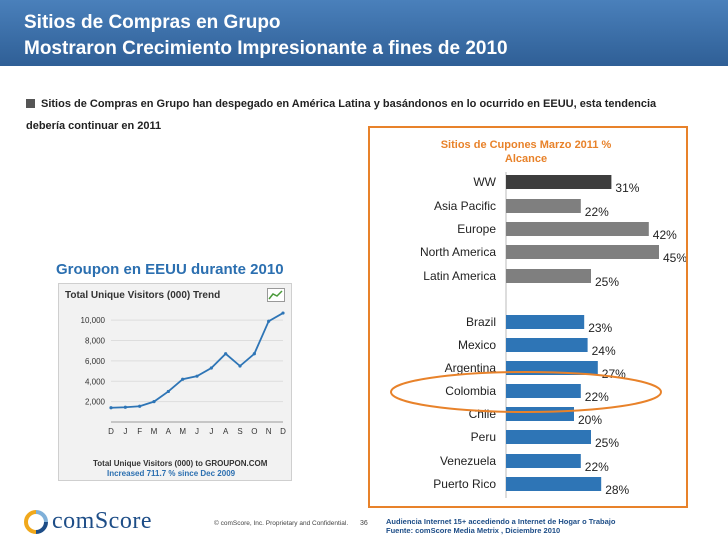 This screenshot has width=728, height=546. I want to click on value-label-venezuela: 22%, so click(597, 467).